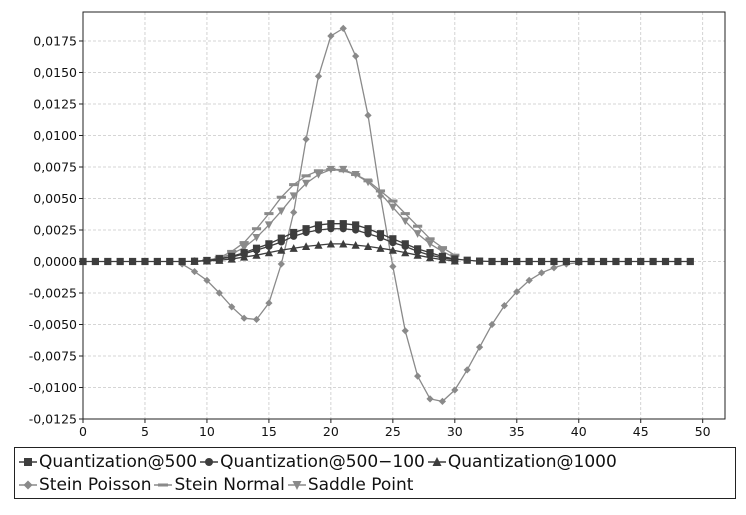  I want to click on y-tick-label: -0,0025, so click(53, 292).